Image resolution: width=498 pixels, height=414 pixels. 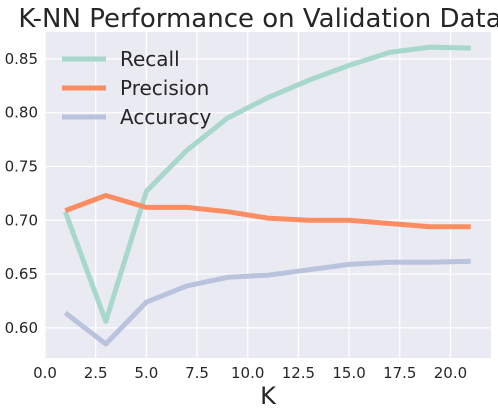 What do you see at coordinates (165, 117) in the screenshot?
I see `legend-label-accuracy: Accuracy` at bounding box center [165, 117].